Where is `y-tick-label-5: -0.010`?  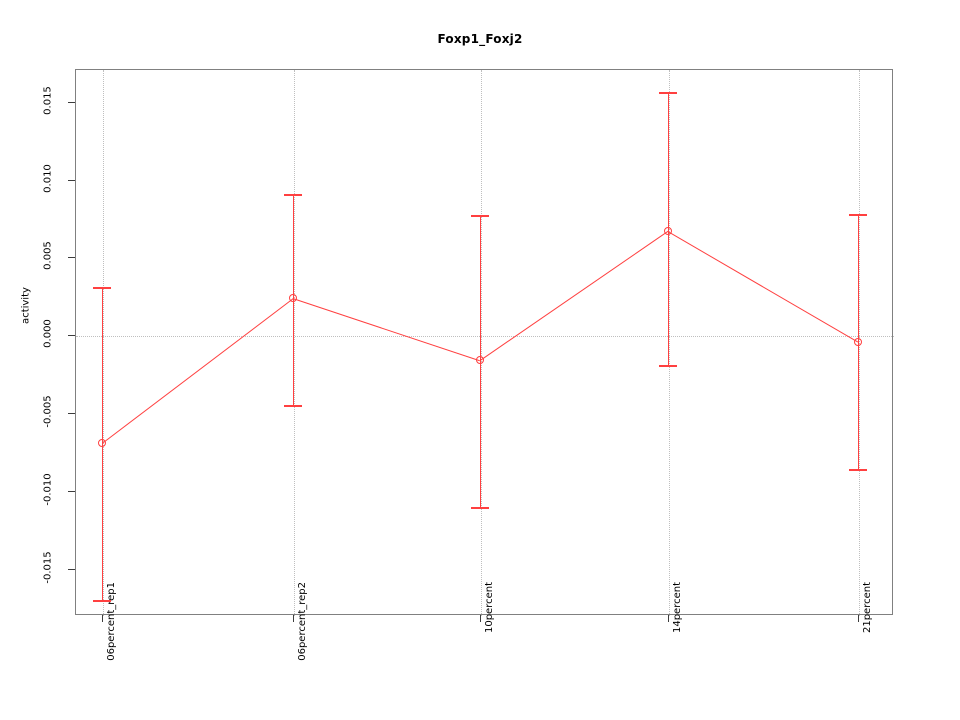
y-tick-label-5: -0.010 is located at coordinates (48, 489).